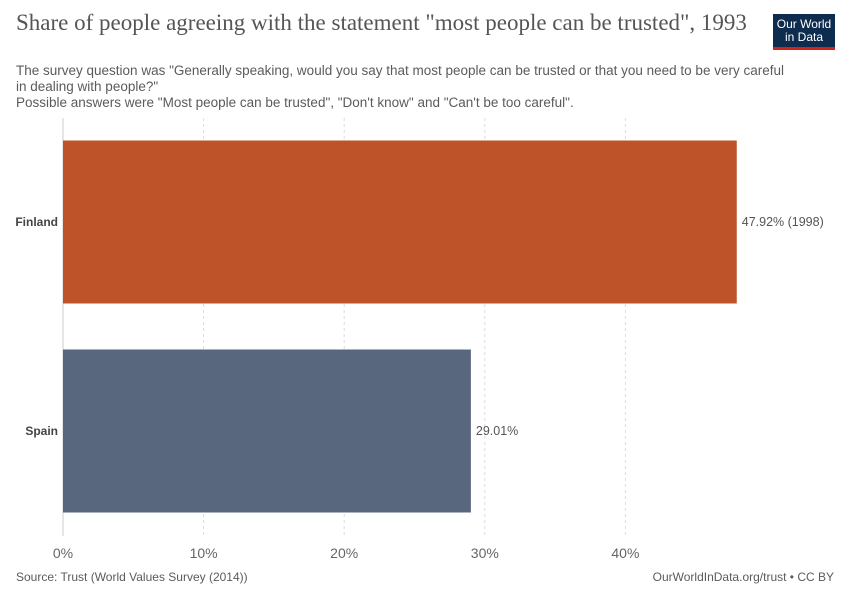 The image size is (850, 600). Describe the element at coordinates (804, 37) in the screenshot. I see `logo-line-2: in Data` at that location.